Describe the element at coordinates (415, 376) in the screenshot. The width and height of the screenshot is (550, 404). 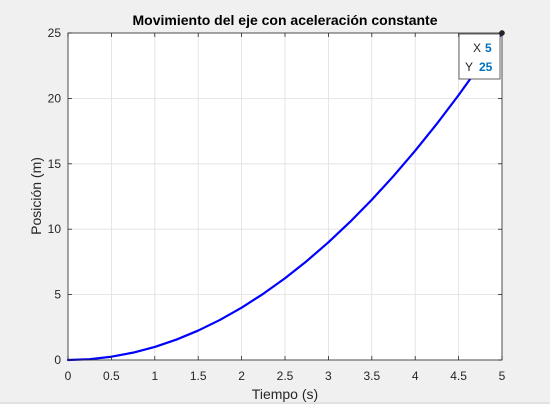
I see `x-tick-label: 4` at that location.